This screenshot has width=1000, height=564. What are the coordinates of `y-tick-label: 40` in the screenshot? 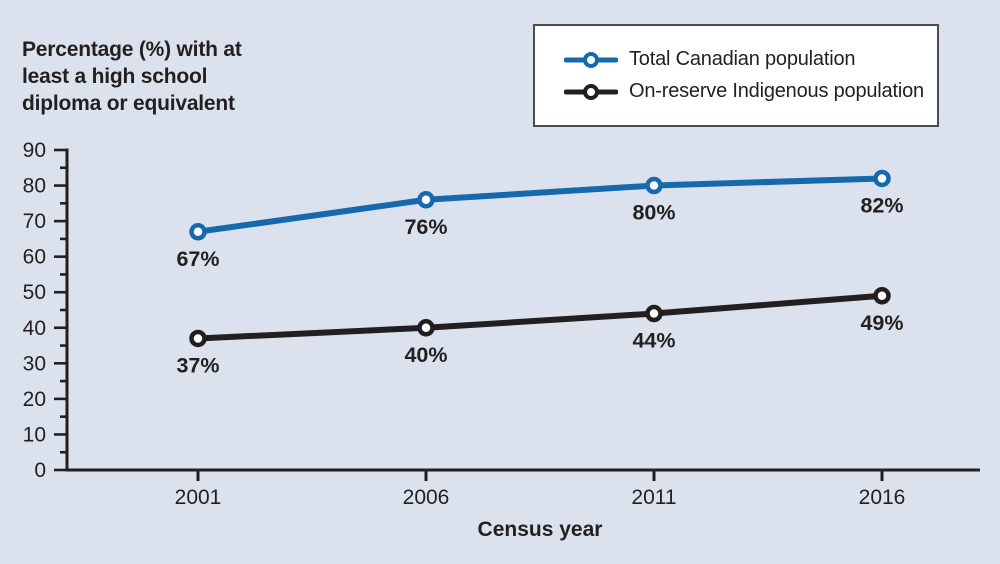 It's located at (34, 328).